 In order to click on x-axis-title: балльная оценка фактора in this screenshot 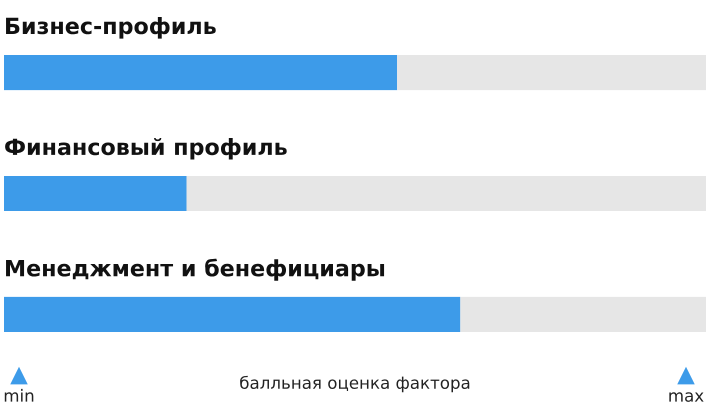, I will do `click(355, 384)`.